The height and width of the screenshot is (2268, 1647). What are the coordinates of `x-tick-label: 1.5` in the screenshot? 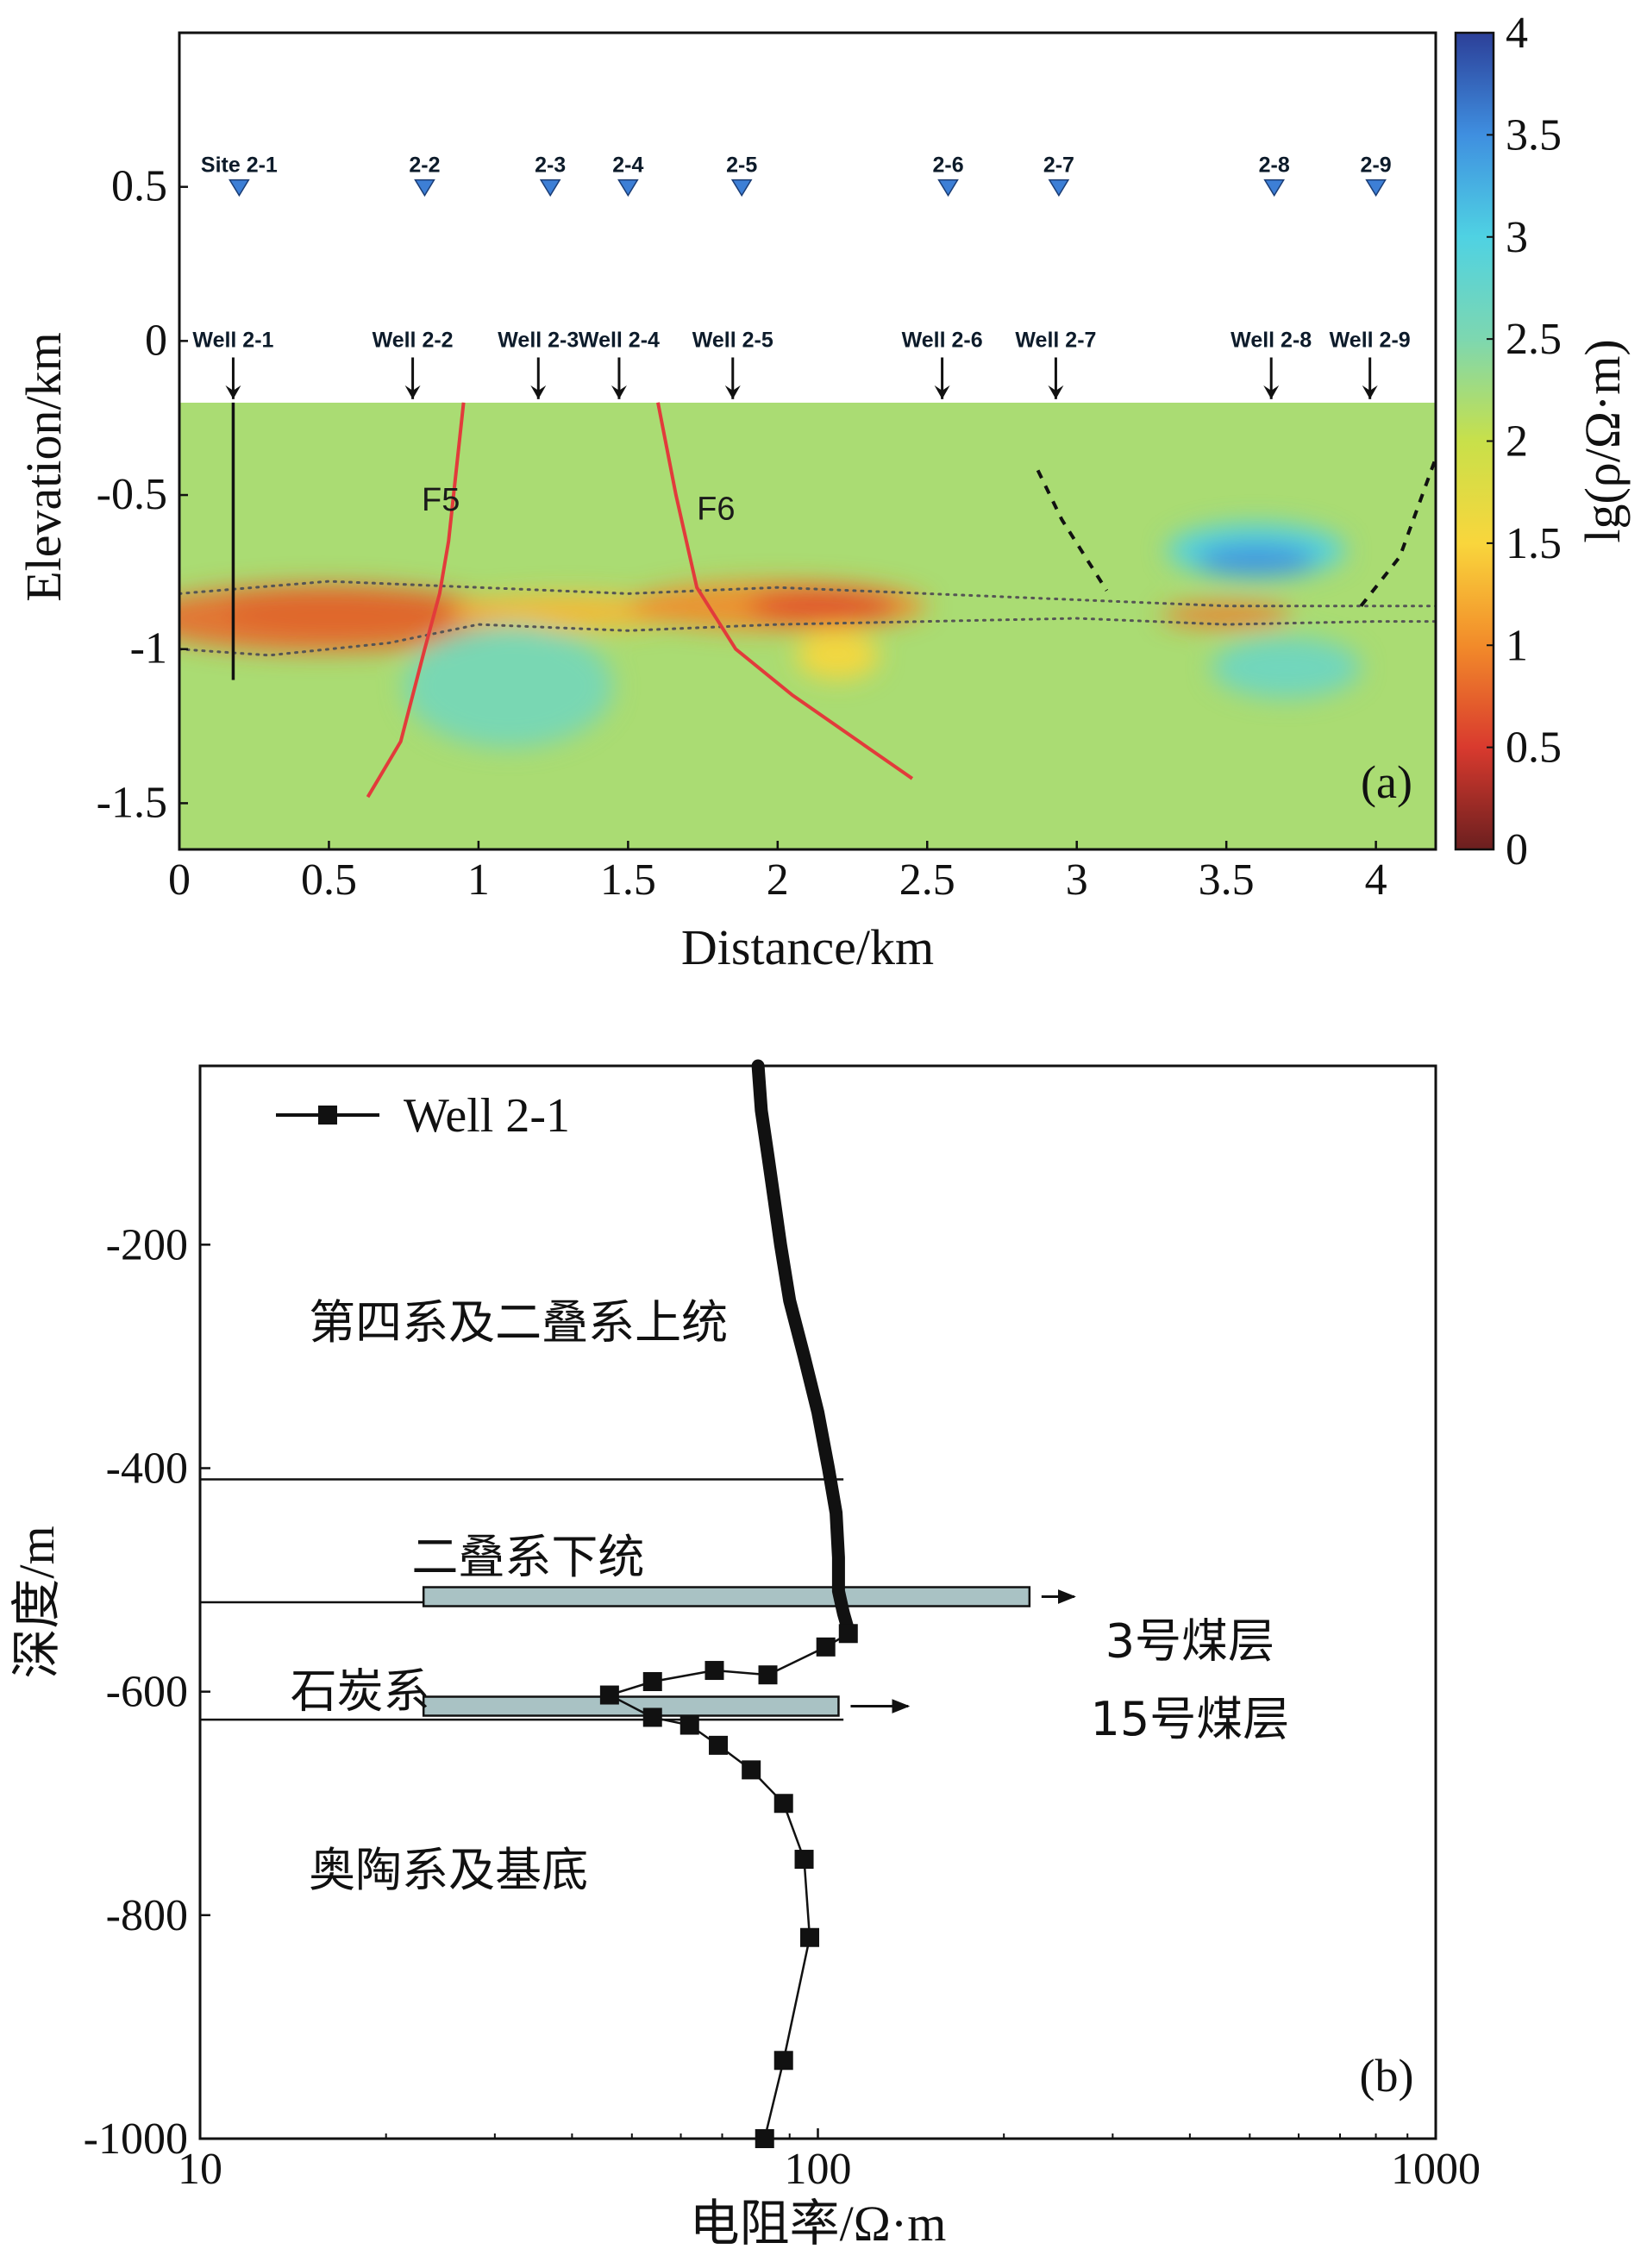 It's located at (628, 880).